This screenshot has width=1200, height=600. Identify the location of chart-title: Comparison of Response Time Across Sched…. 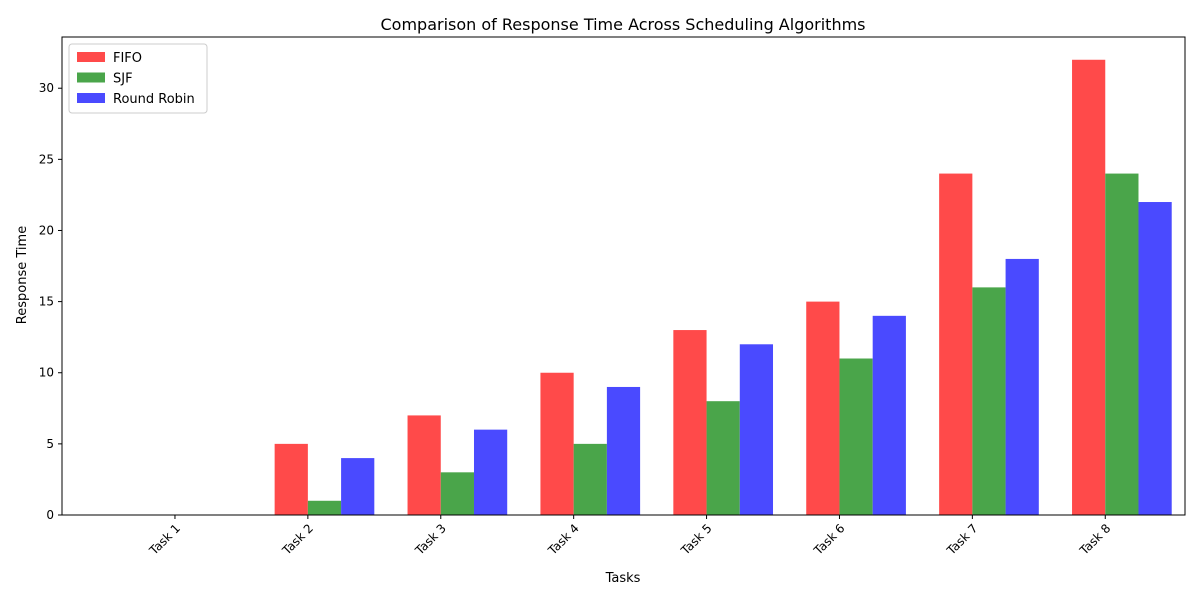
(623, 24).